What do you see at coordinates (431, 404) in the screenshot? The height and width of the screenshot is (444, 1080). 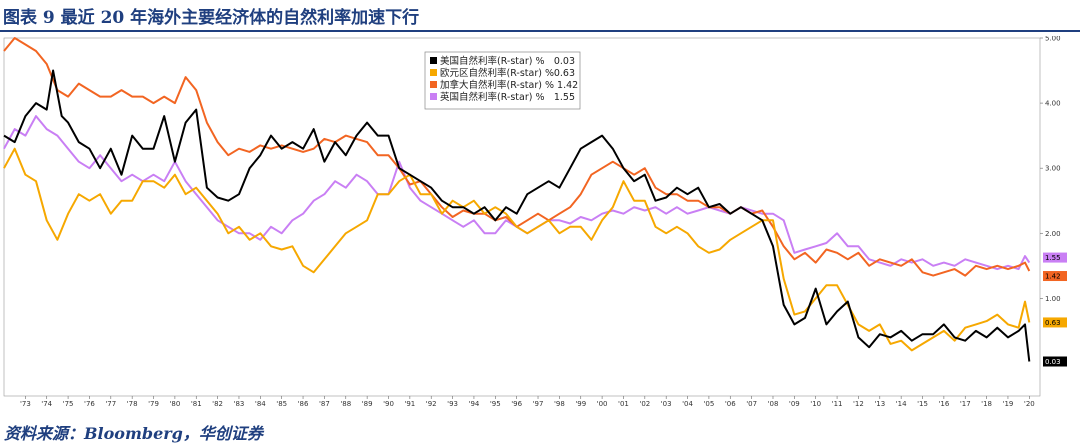 I see `x-tick-label: '92` at bounding box center [431, 404].